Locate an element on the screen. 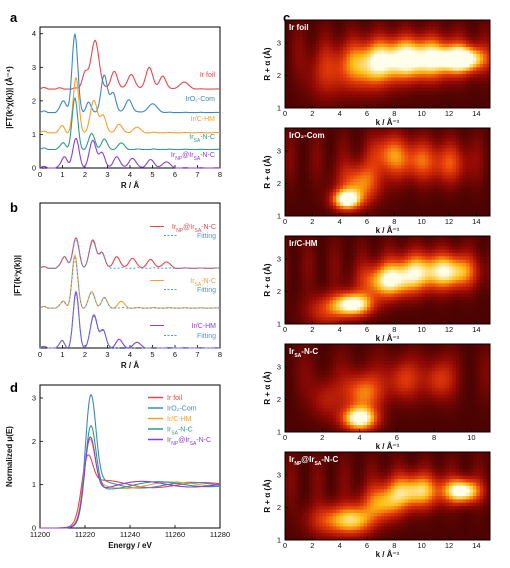 The width and height of the screenshot is (510, 568). x-tick-label-c: 6 is located at coordinates (367, 113).